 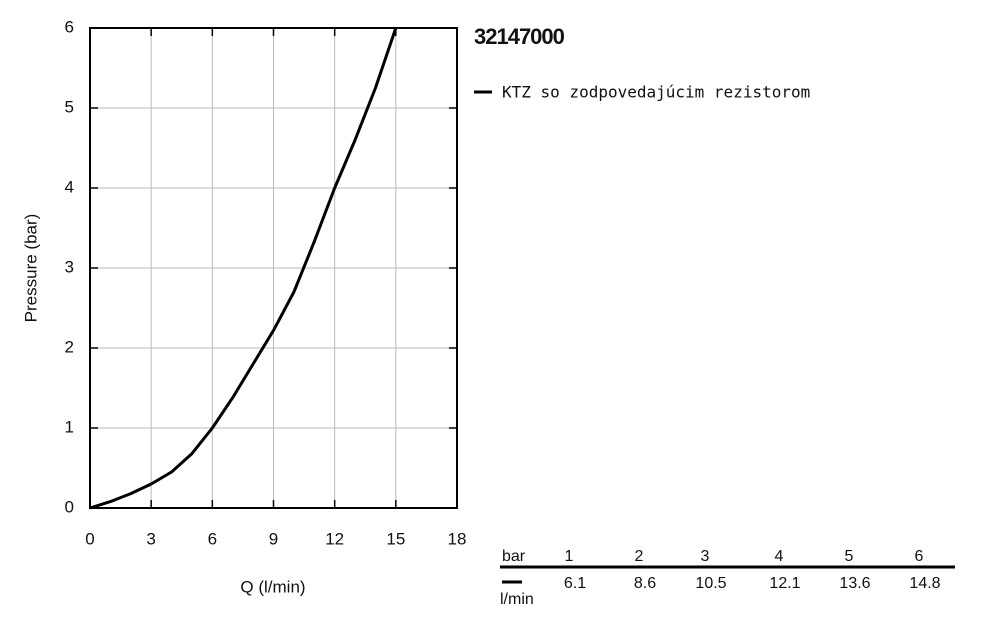 I want to click on y-axis-label: Pressure (bar), so click(x=30, y=268).